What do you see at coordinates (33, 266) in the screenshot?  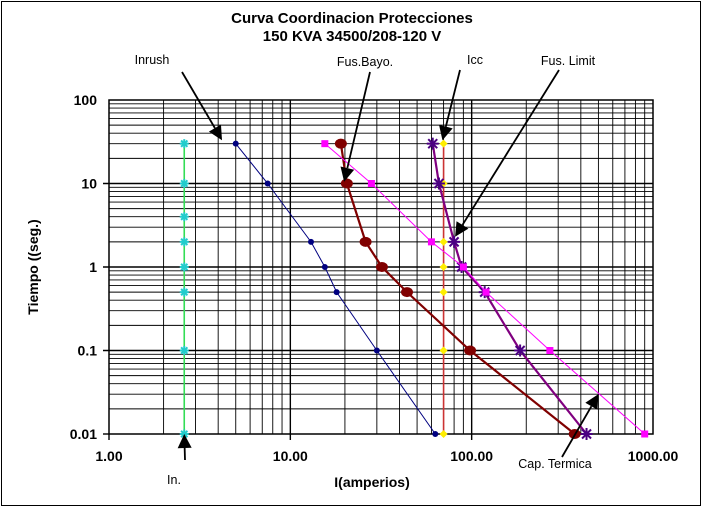 I see `y-axis-label: Tiempo ((seg.)` at bounding box center [33, 266].